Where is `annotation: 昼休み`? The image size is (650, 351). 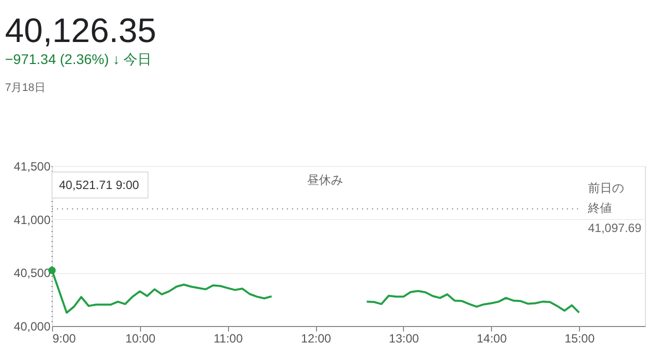 annotation: 昼休み is located at coordinates (325, 180).